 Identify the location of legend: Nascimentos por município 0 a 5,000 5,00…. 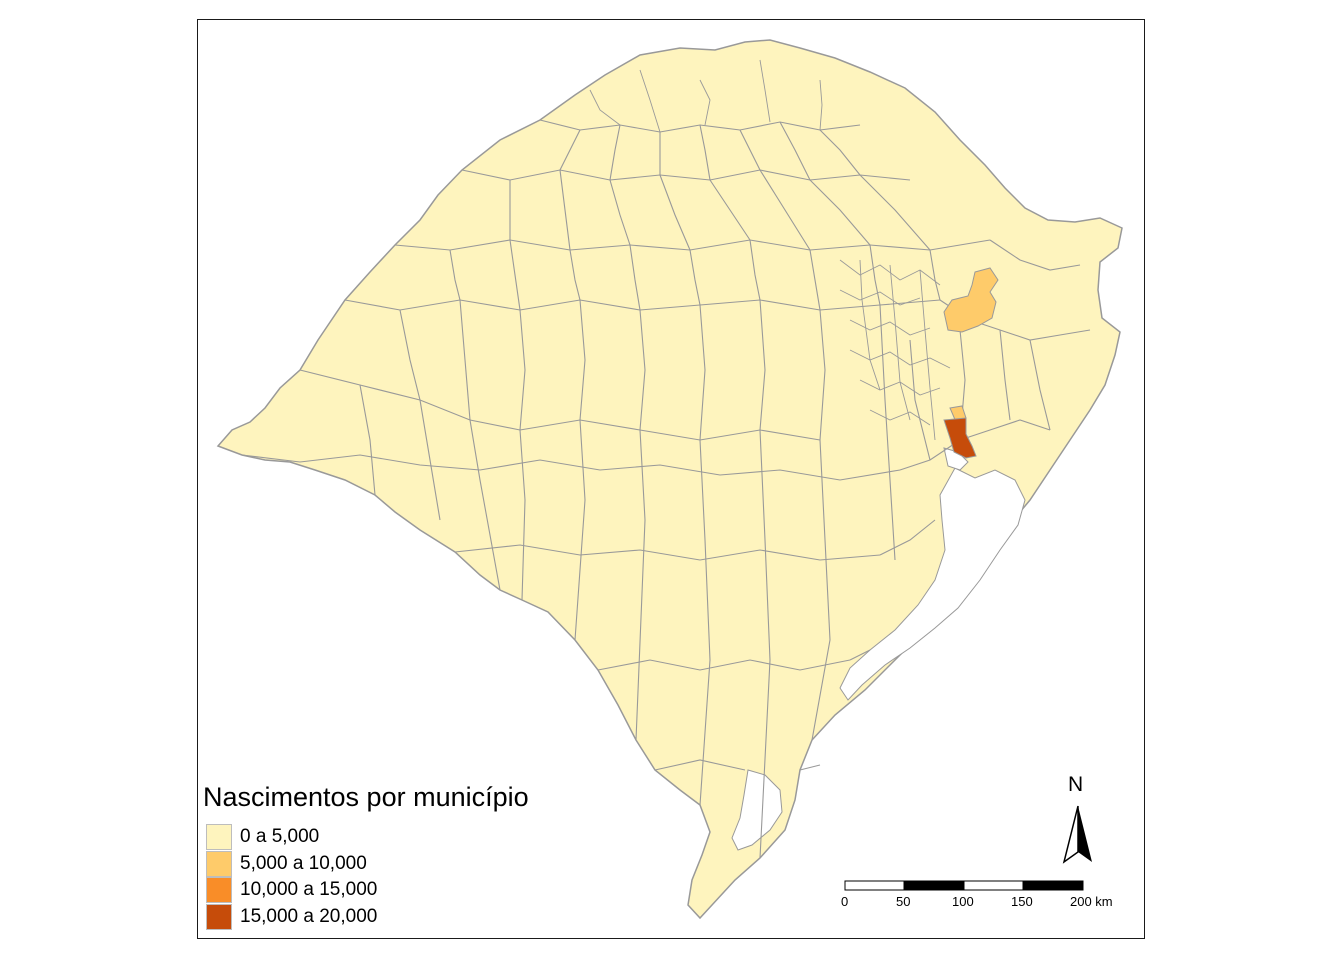
(366, 856).